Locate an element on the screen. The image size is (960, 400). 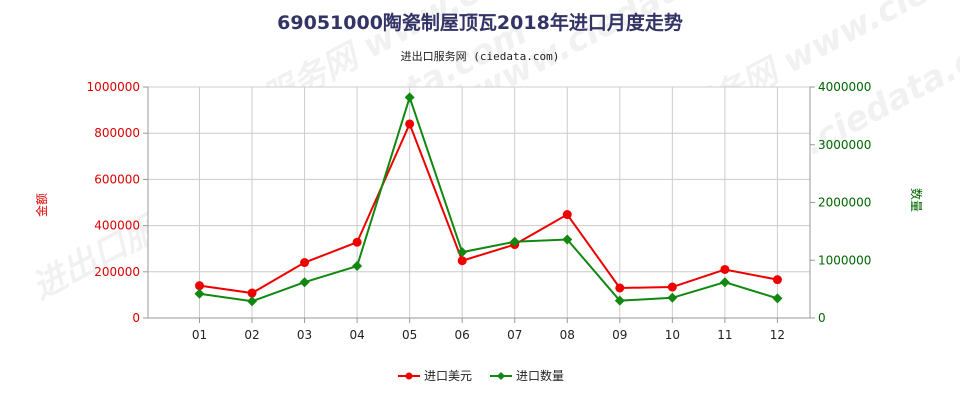
x-tick-label: 06 is located at coordinates (462, 335).